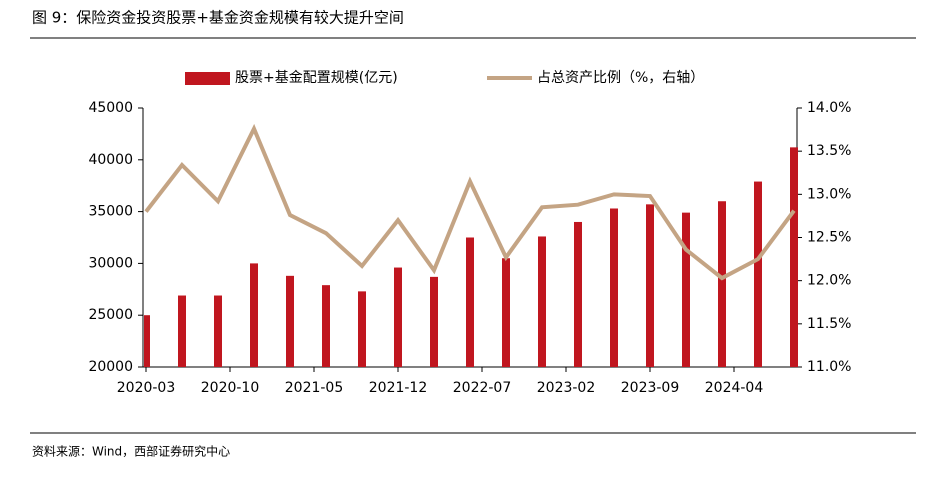 Image resolution: width=949 pixels, height=492 pixels. Describe the element at coordinates (218, 18) in the screenshot. I see `chart-title: 图 9：保险资金投资股票+基金资金规模有较大提升空间` at that location.